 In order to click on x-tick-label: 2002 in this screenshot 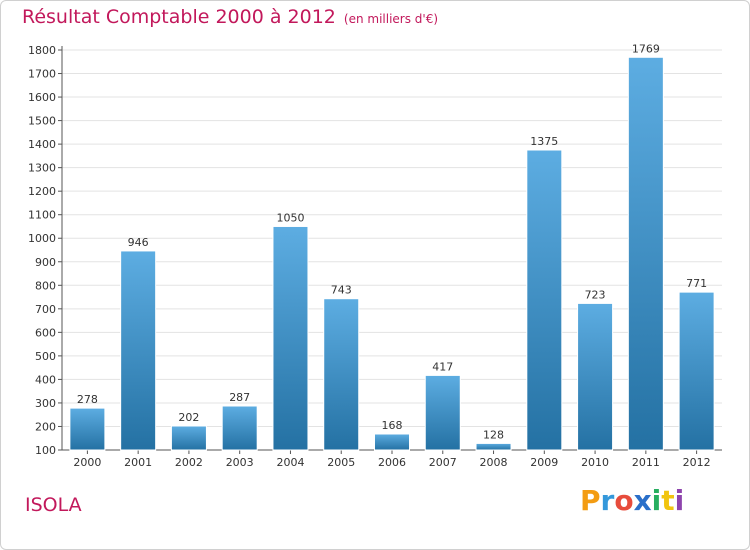, I will do `click(189, 462)`.